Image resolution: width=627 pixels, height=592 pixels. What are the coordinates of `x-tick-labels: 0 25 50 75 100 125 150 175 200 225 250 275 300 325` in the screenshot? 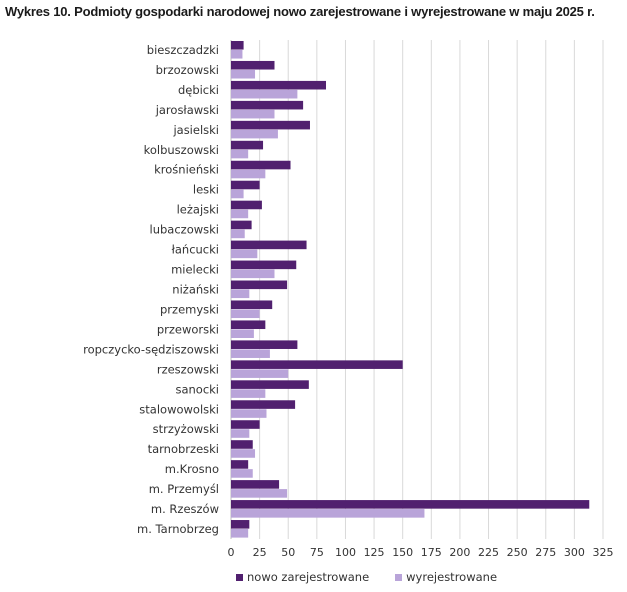 It's located at (421, 552).